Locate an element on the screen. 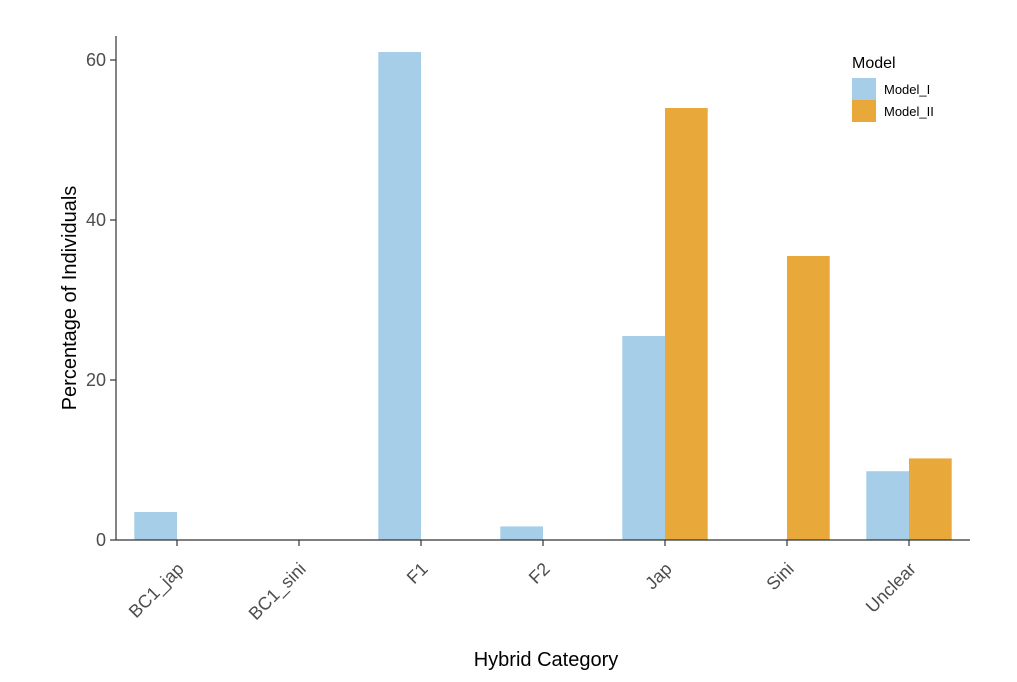 This screenshot has width=1017, height=682. bar-model-i-jap is located at coordinates (643, 438).